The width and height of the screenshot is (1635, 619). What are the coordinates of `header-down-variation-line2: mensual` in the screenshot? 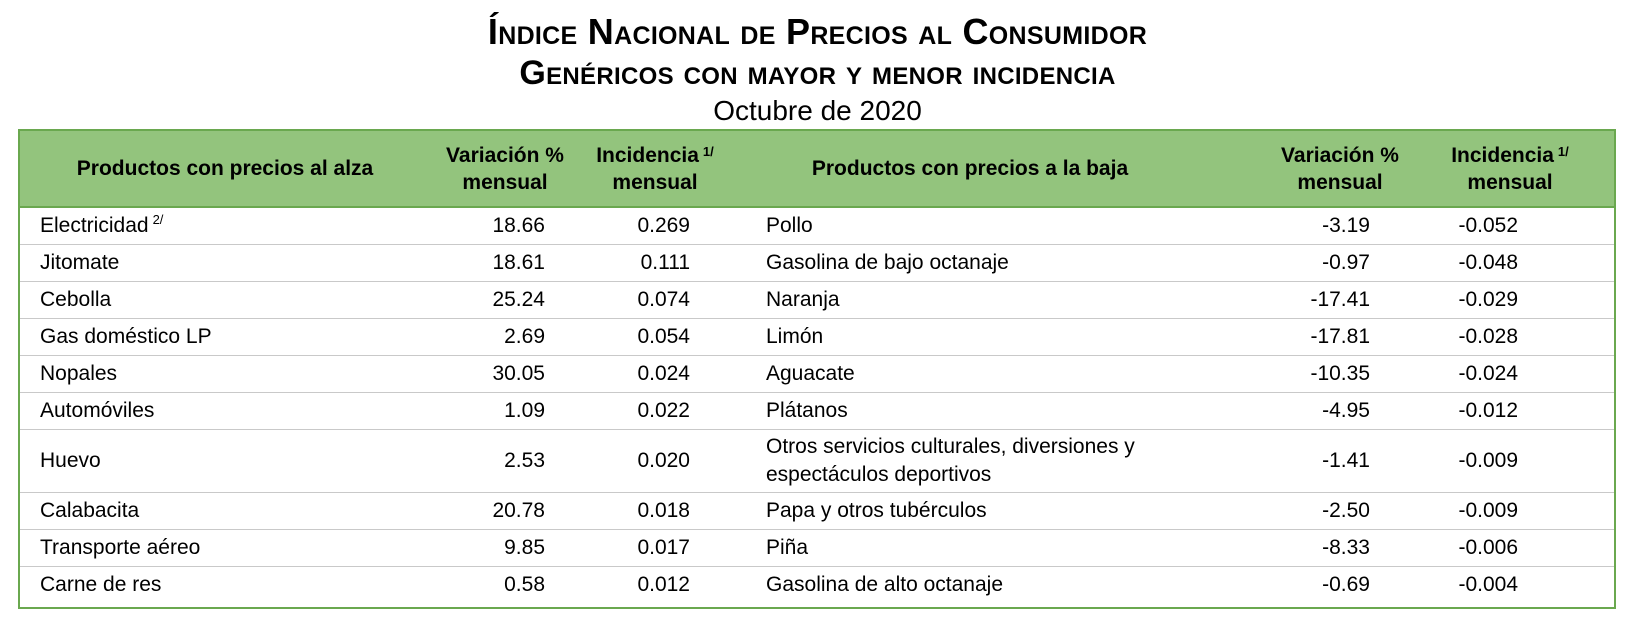 It's located at (1340, 182).